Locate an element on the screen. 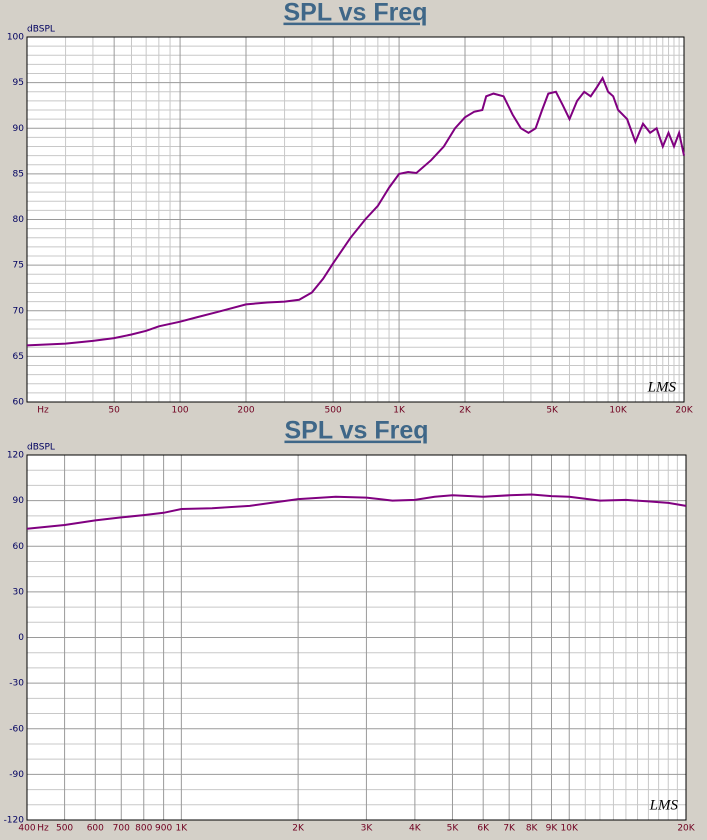  y-tick-label: 0 is located at coordinates (21, 638).